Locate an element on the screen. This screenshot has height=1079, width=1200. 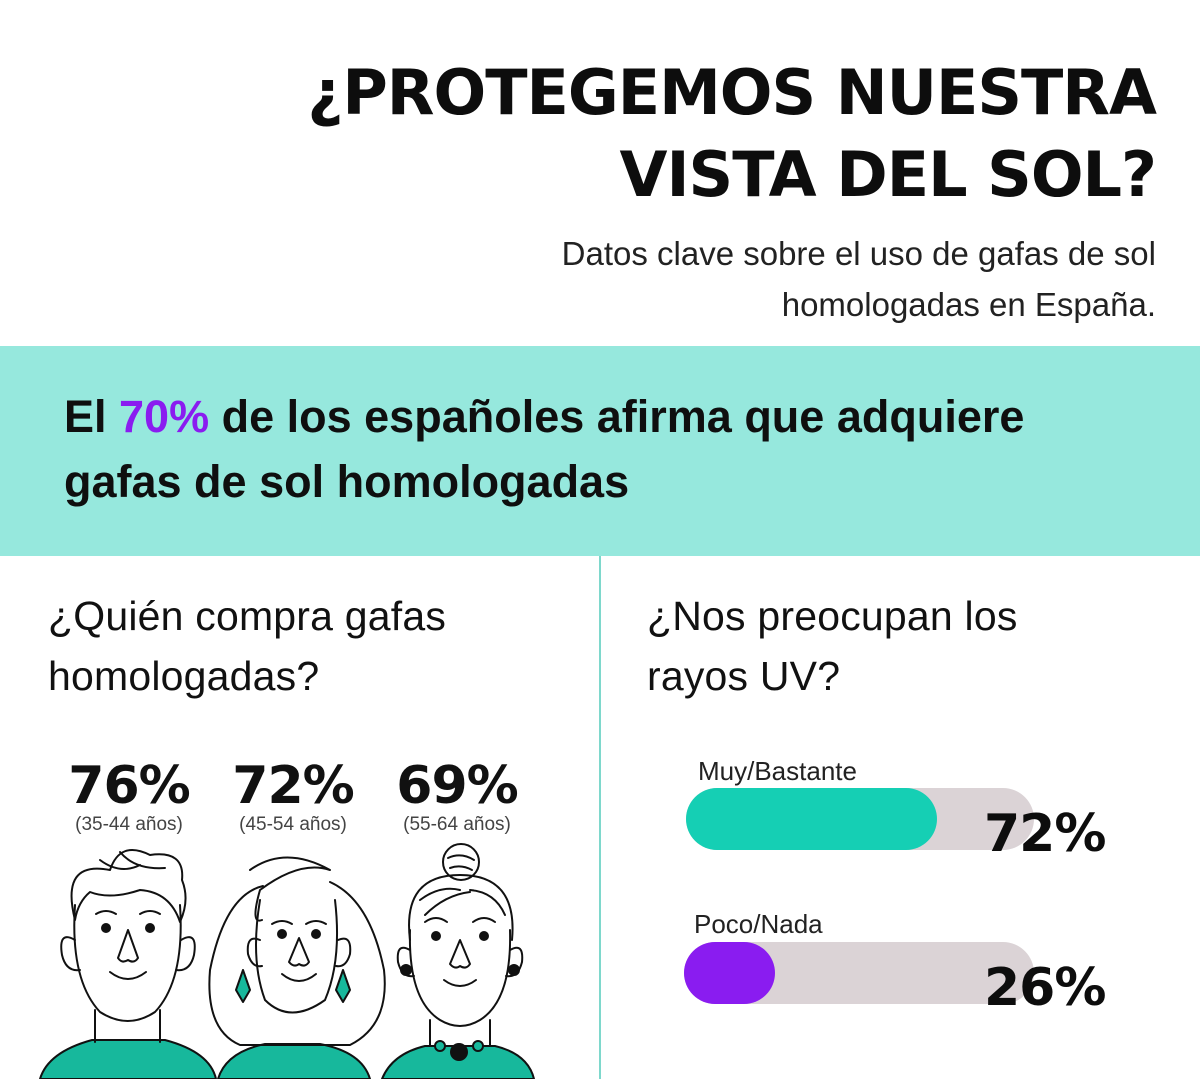
uv-title-line-1: ¿Nos preocupan los is located at coordinates (832, 616).